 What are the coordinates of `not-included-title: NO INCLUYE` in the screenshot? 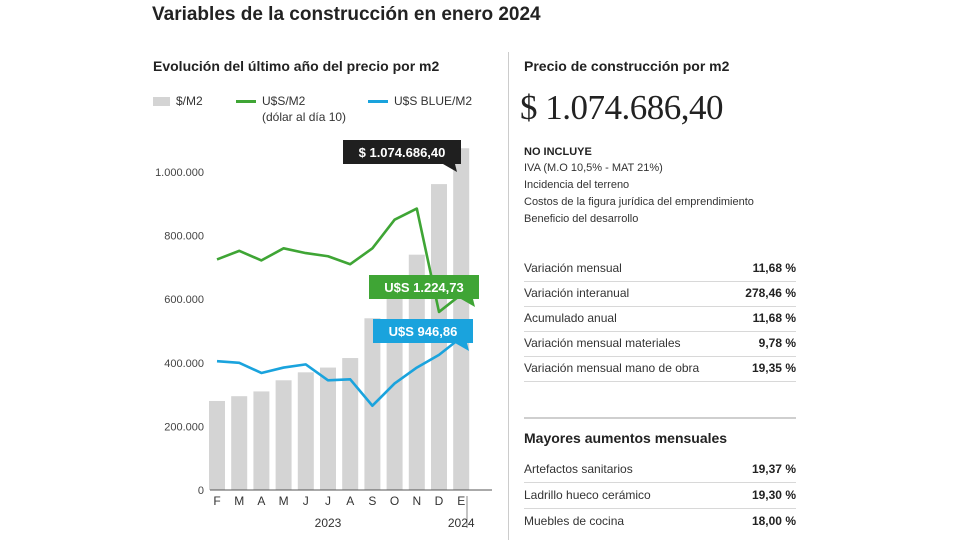 It's located at (558, 152).